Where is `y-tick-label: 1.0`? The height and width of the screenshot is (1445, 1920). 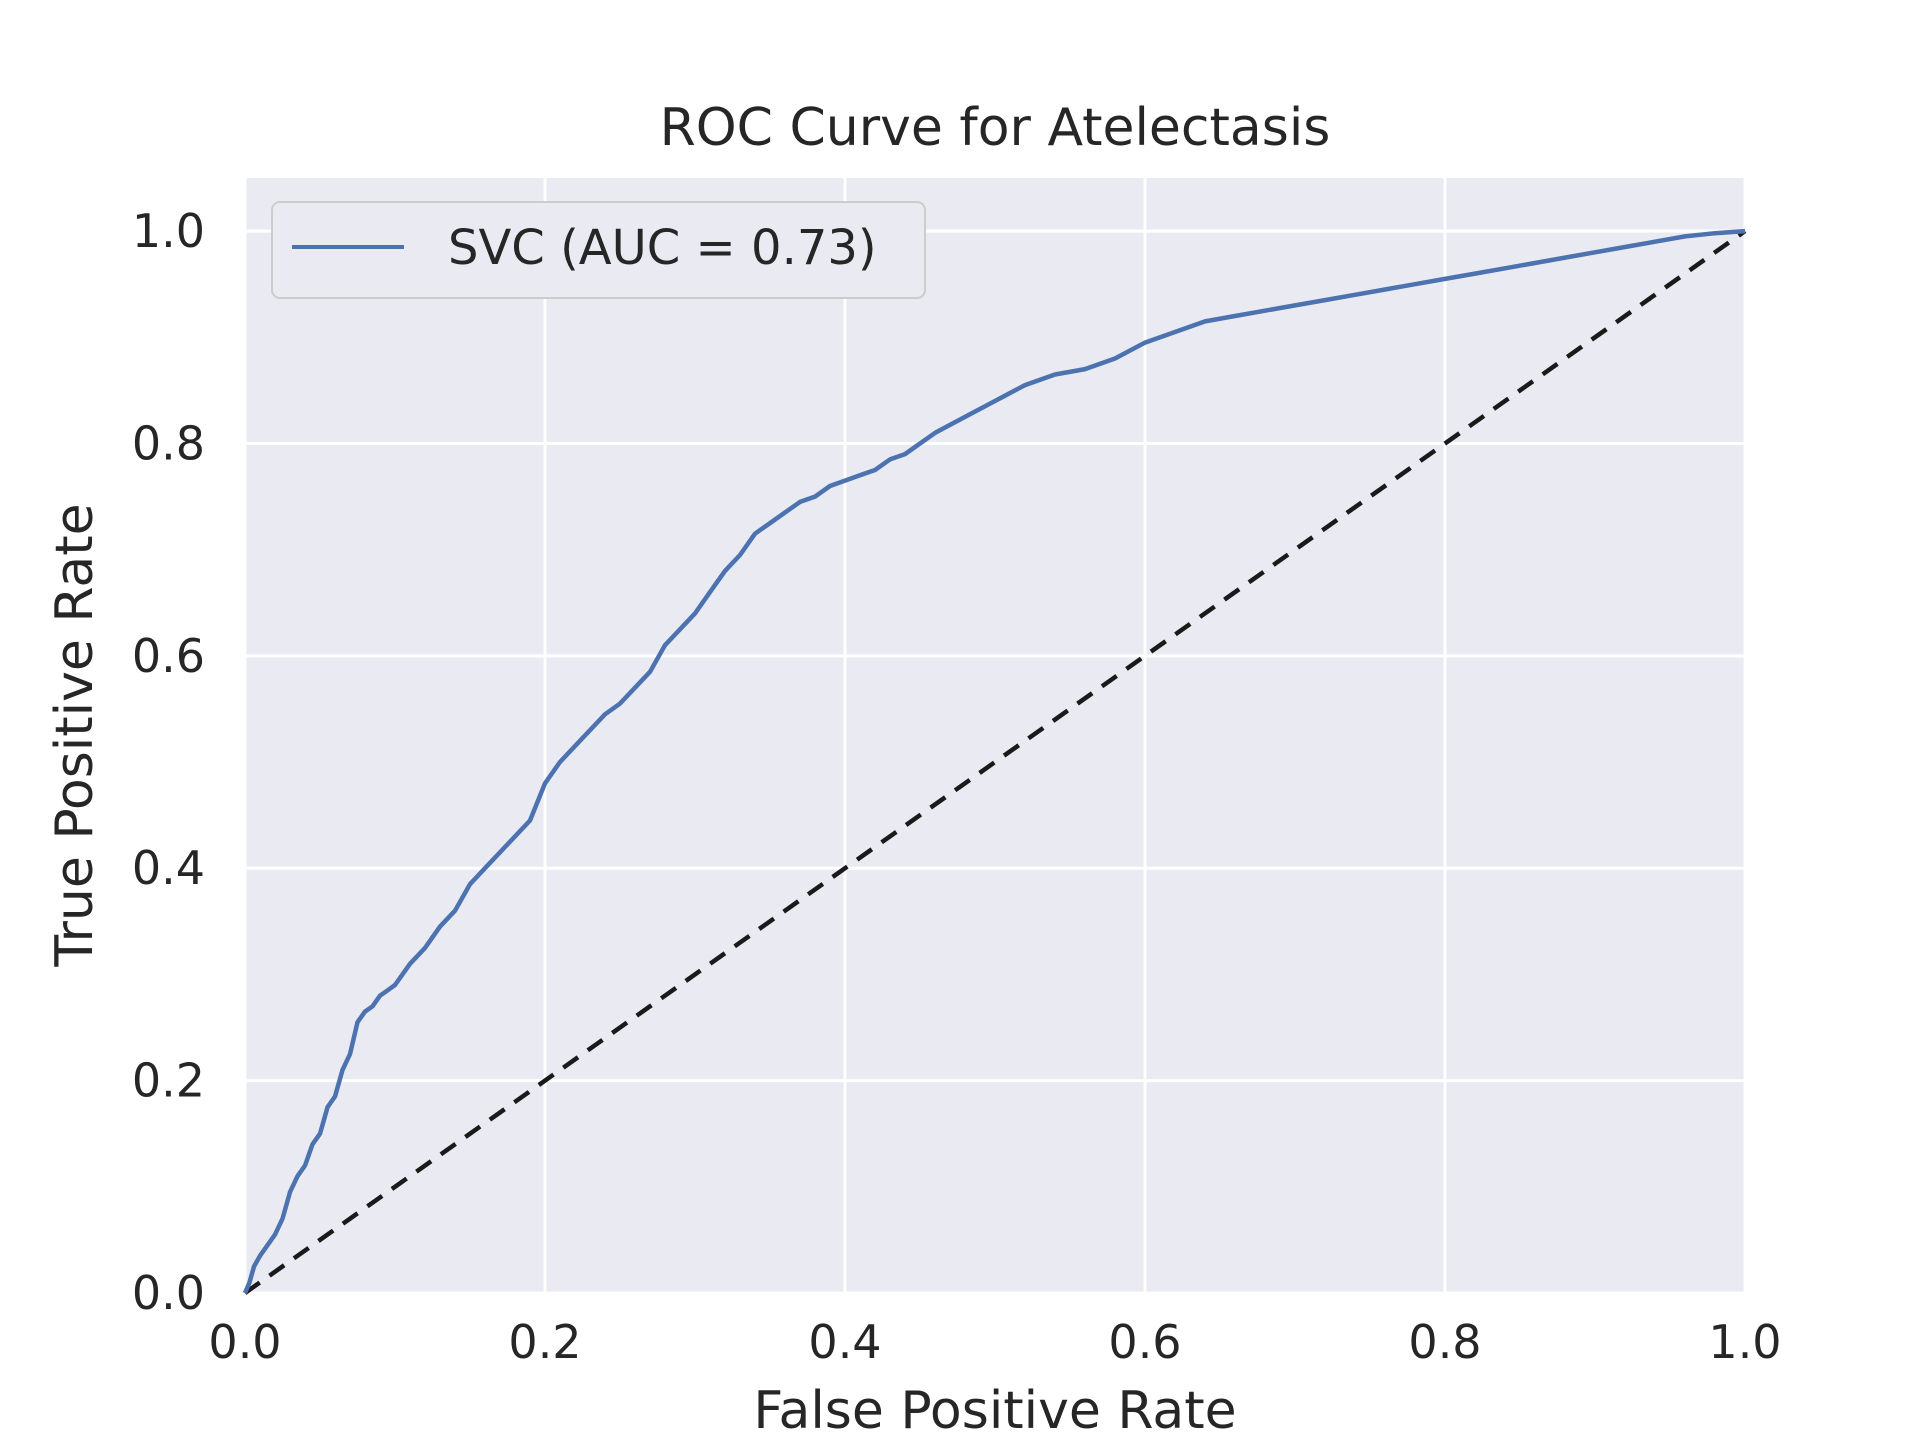 y-tick-label: 1.0 is located at coordinates (168, 231).